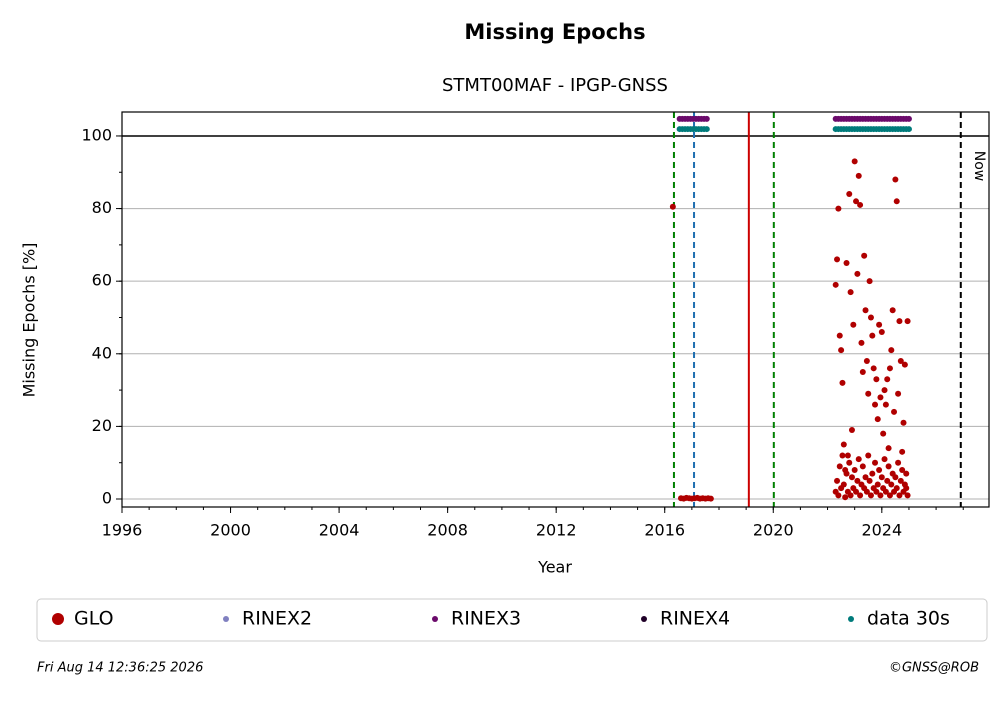  What do you see at coordinates (107, 498) in the screenshot?
I see `y-tick-label: 0` at bounding box center [107, 498].